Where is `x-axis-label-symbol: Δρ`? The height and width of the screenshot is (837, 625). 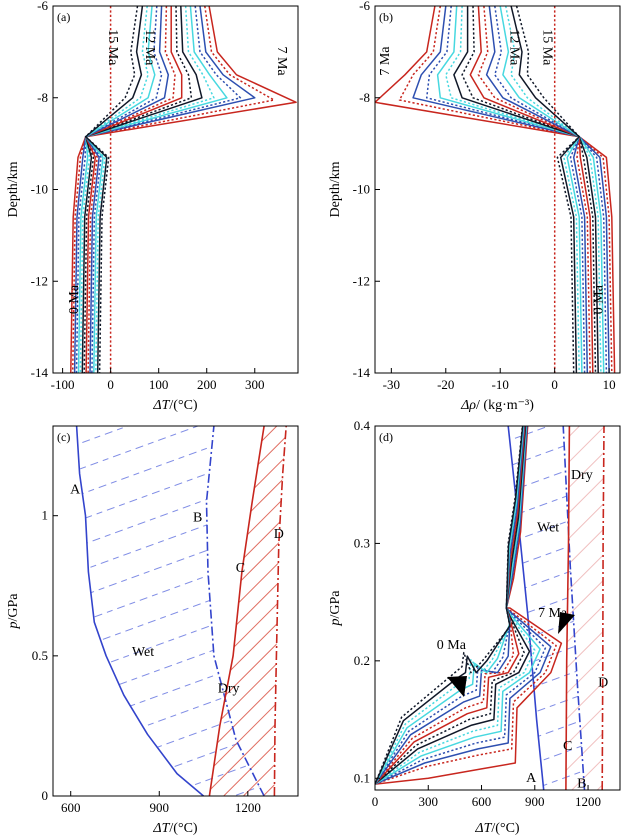
x-axis-label-symbol: Δρ is located at coordinates (468, 405).